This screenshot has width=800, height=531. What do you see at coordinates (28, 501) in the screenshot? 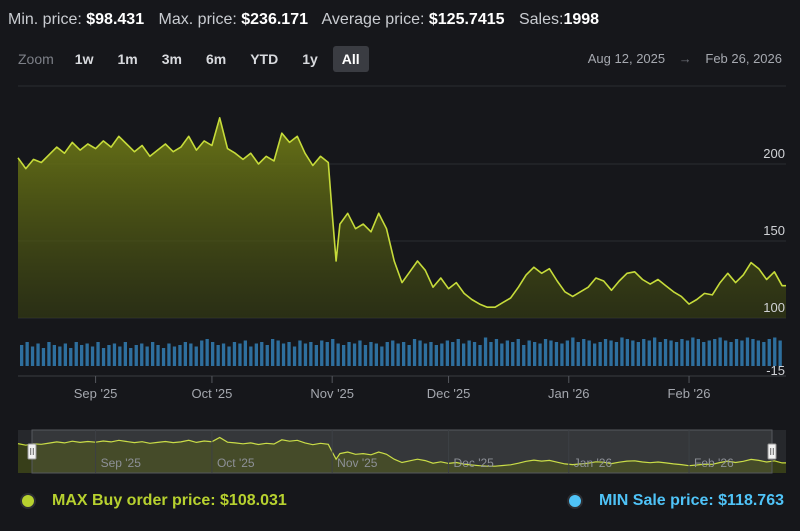
I see `buy-order-dot-icon` at bounding box center [28, 501].